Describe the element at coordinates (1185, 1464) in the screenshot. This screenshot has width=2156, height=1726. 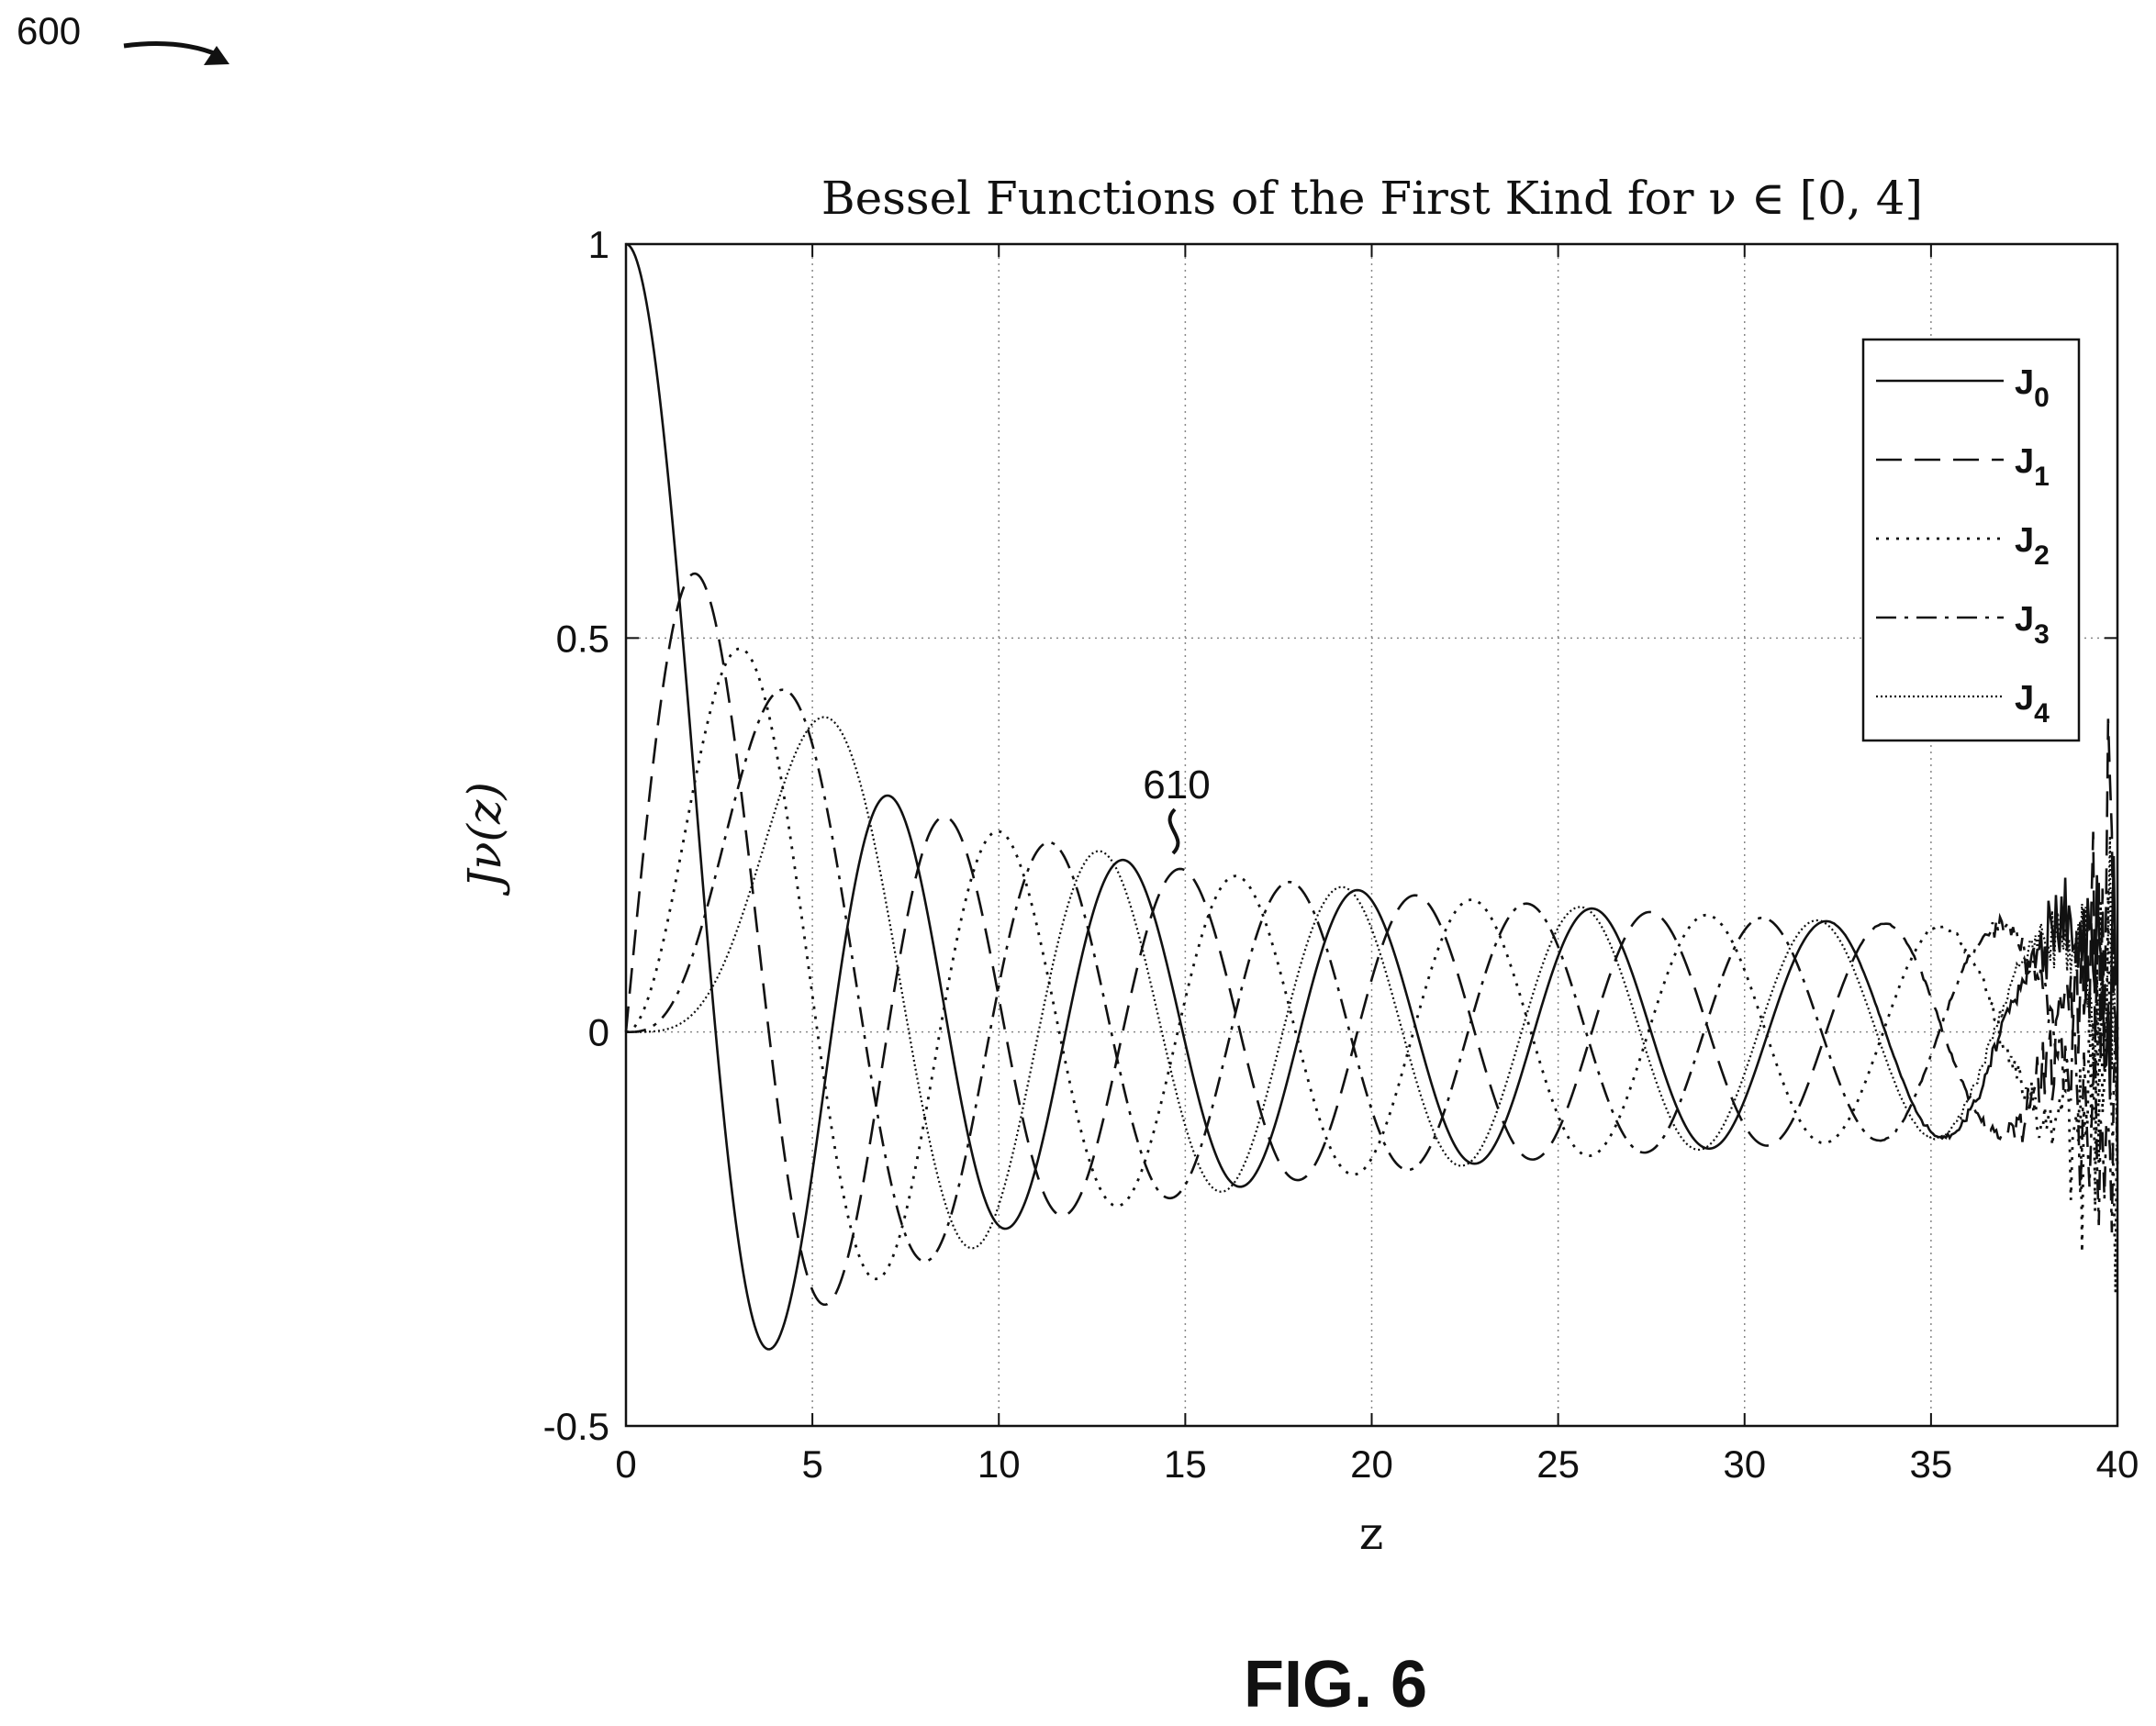
I see `x-tick-label: 15` at that location.